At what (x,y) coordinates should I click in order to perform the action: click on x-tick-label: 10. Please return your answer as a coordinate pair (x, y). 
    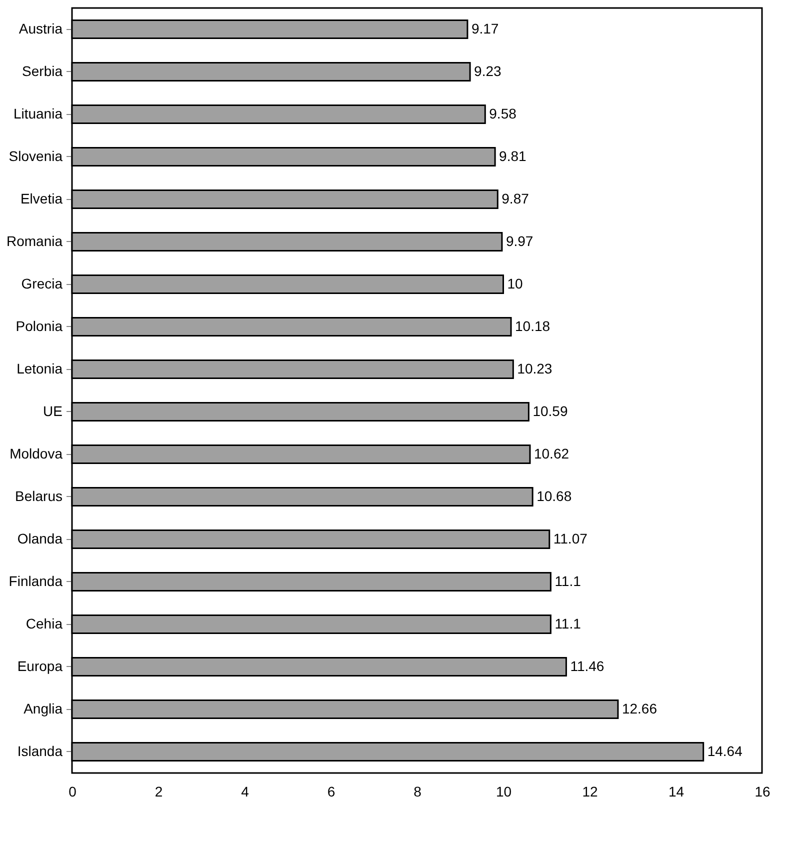
    Looking at the image, I should click on (504, 792).